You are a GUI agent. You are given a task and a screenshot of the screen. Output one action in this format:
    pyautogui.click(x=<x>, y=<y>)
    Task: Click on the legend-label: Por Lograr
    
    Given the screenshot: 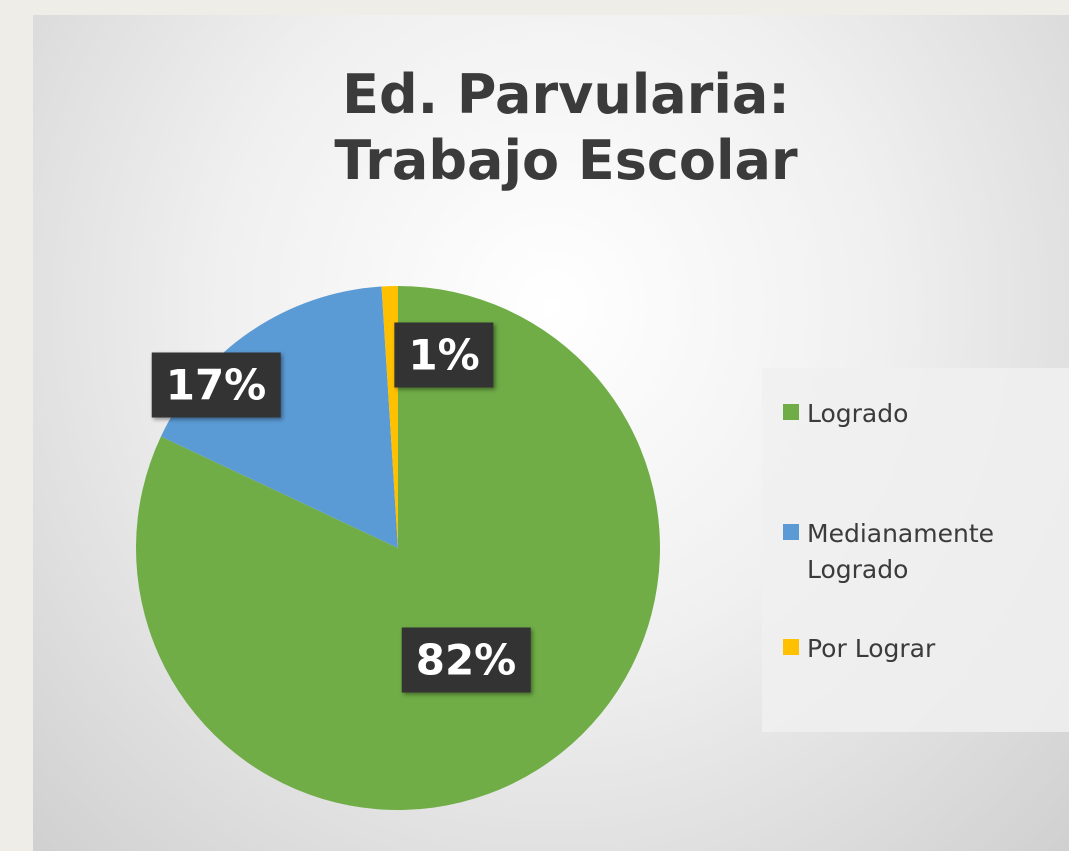 What is the action you would take?
    pyautogui.click(x=871, y=648)
    